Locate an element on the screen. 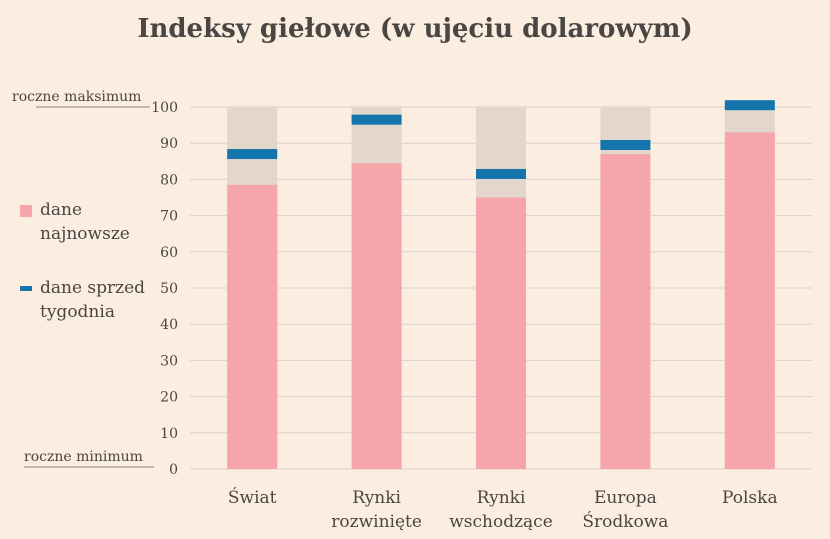 The height and width of the screenshot is (539, 830). y-tick-label: 90 is located at coordinates (169, 144).